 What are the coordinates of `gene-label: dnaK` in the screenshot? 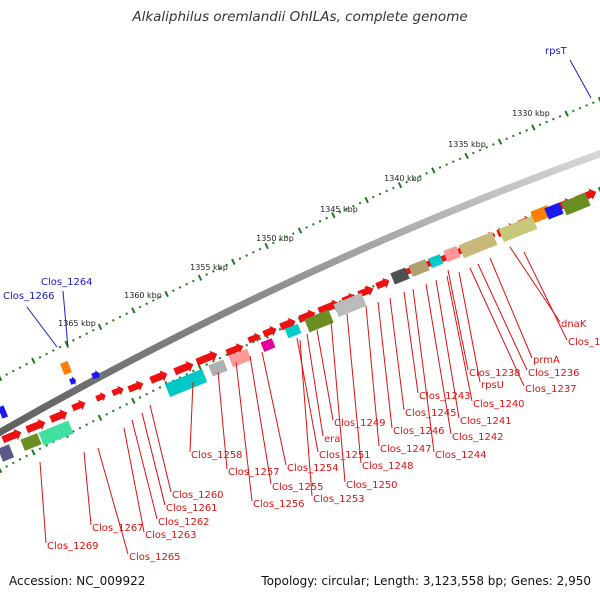 It's located at (574, 324).